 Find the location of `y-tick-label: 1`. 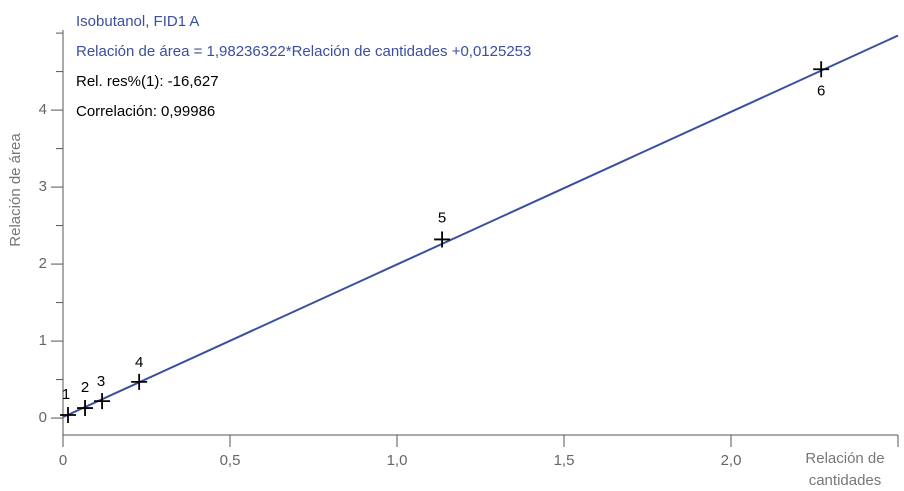

y-tick-label: 1 is located at coordinates (43, 340).